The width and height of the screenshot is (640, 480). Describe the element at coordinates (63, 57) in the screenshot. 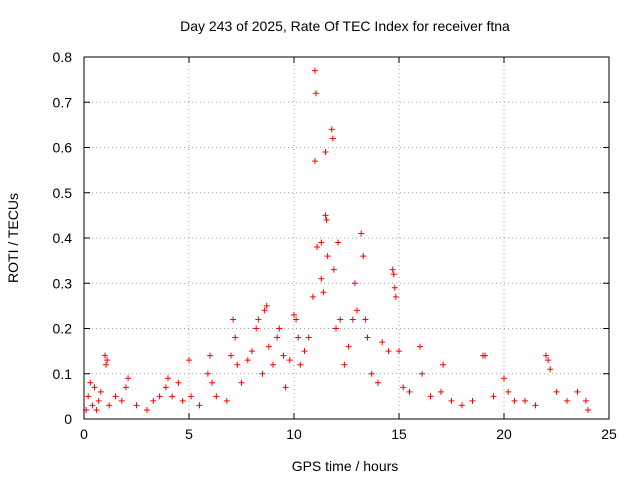

I see `y-tick-label: 0.8` at that location.